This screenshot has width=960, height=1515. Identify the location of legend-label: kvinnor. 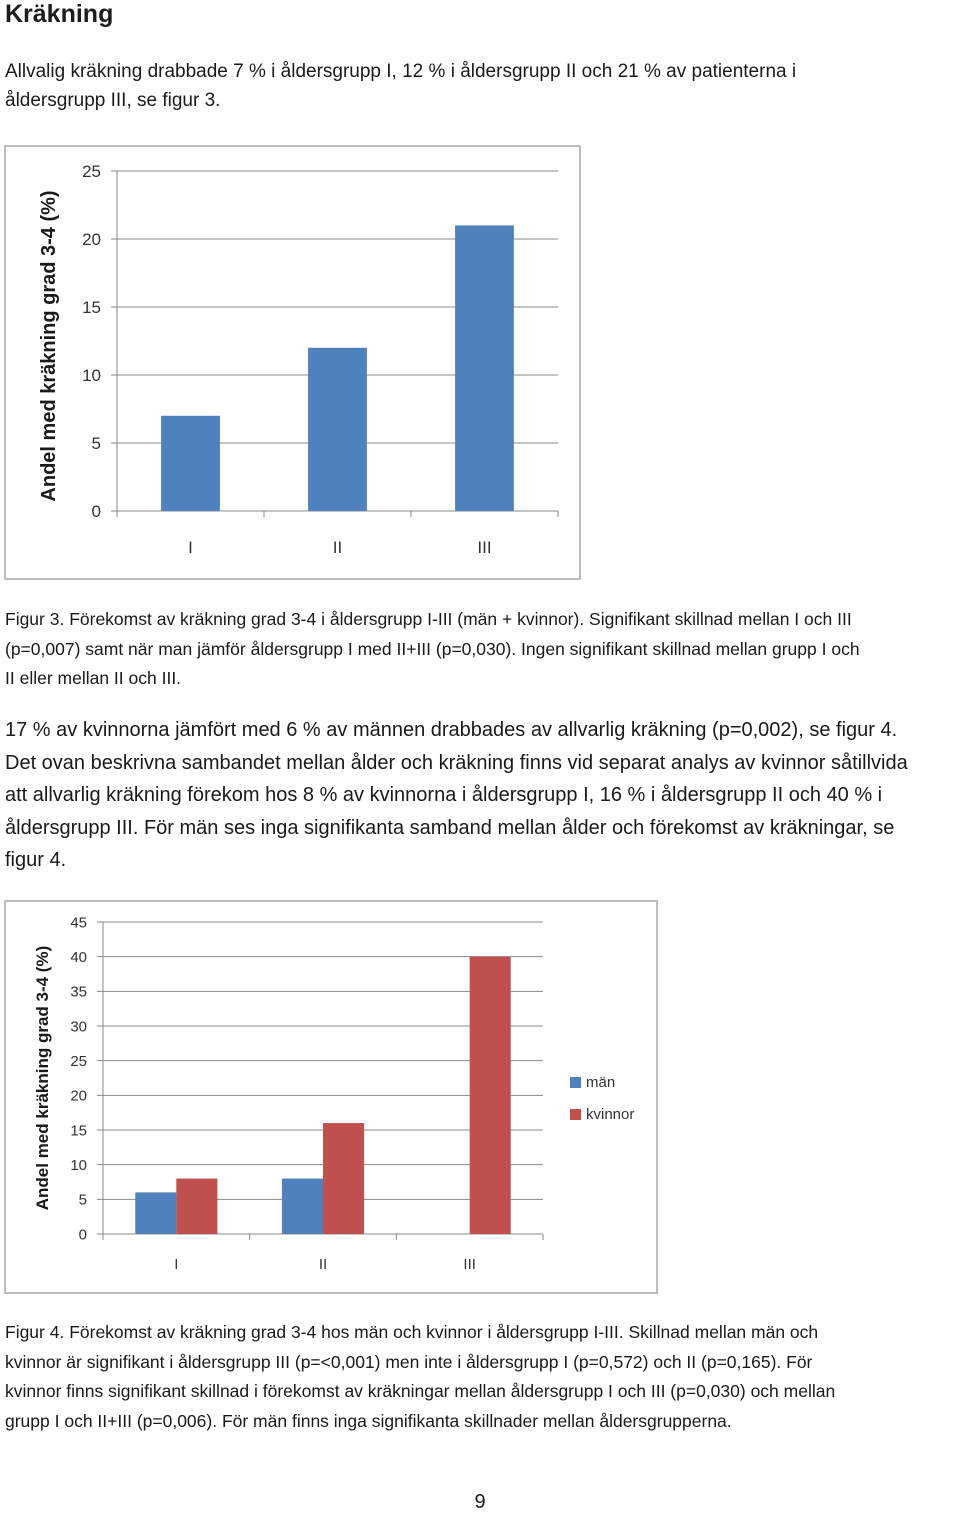
(610, 1114).